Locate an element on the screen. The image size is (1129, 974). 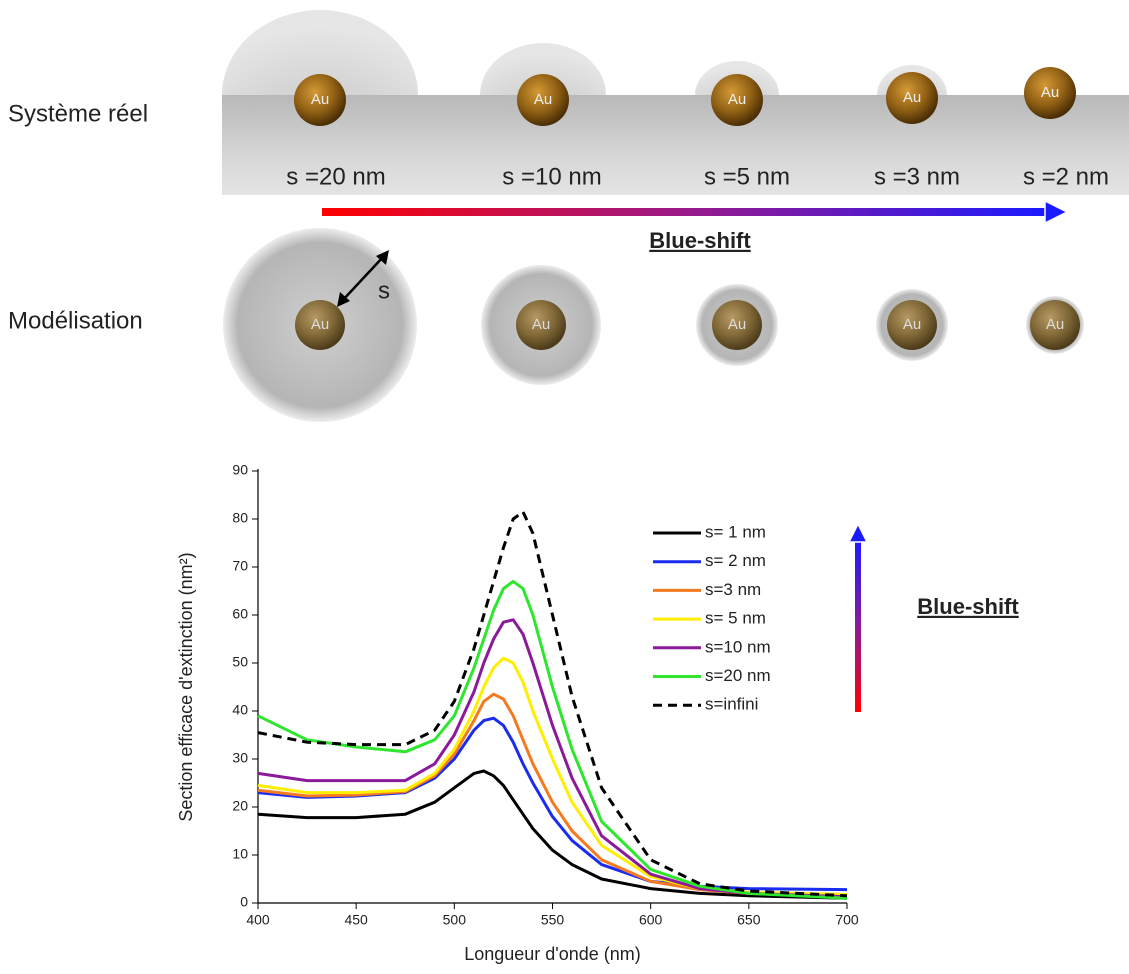
y-tick-label: 20 is located at coordinates (240, 806).